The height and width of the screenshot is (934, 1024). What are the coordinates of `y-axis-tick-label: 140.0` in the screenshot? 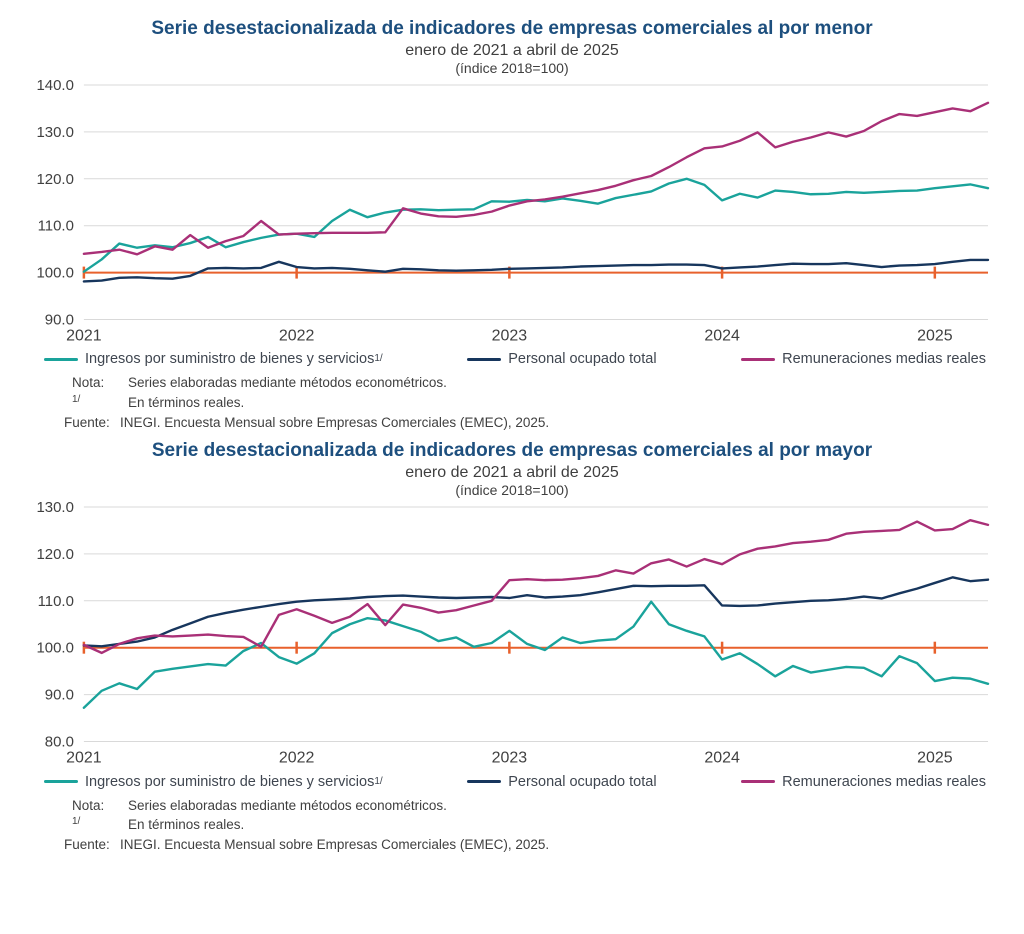 It's located at (54, 86).